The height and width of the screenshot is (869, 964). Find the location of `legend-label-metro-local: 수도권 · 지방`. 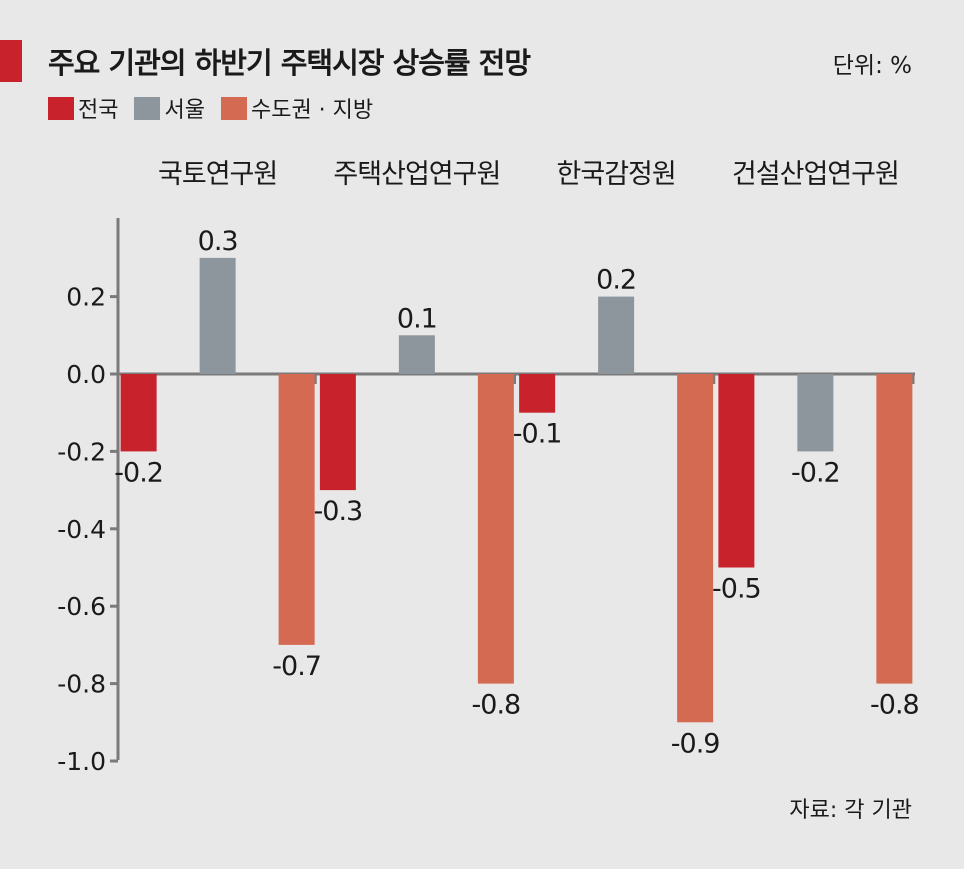

legend-label-metro-local: 수도권 · 지방 is located at coordinates (312, 110).